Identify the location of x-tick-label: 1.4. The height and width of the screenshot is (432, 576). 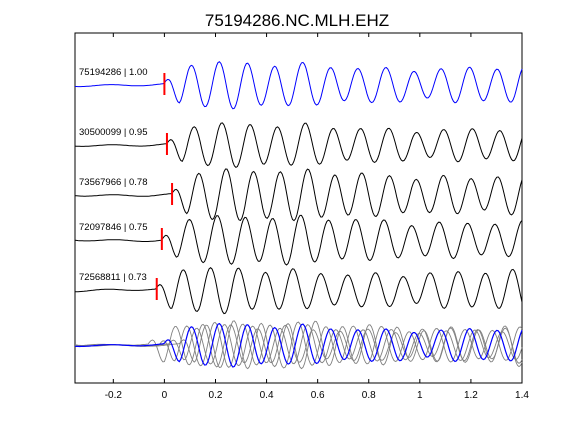
(522, 395).